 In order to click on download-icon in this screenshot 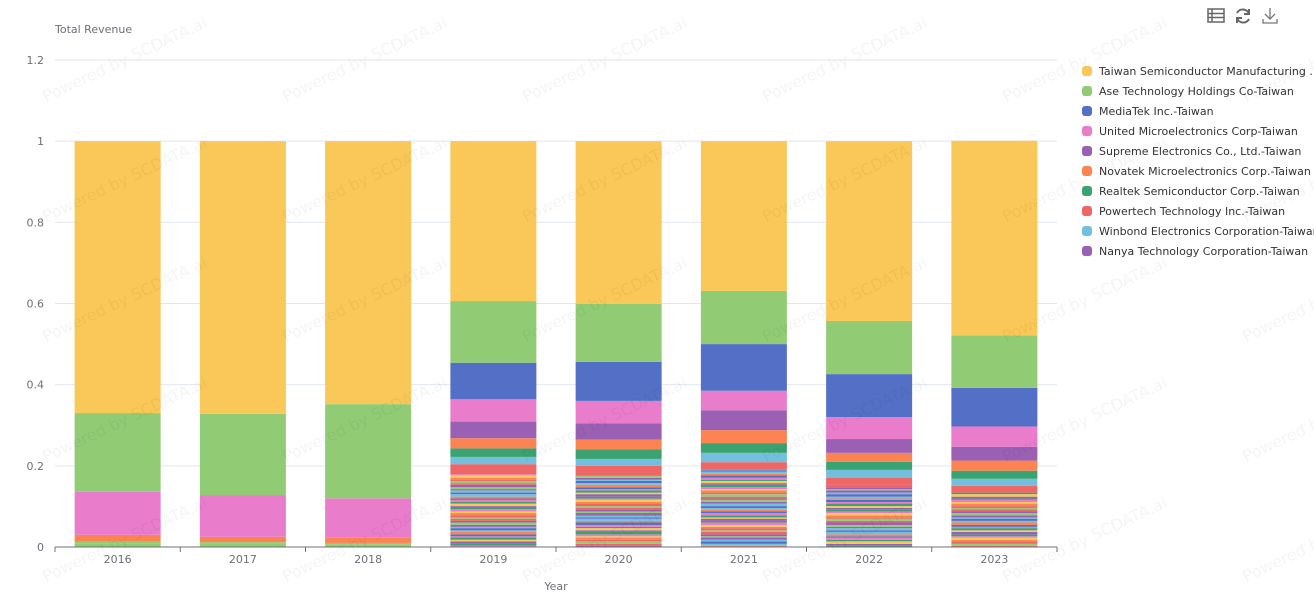, I will do `click(1270, 16)`.